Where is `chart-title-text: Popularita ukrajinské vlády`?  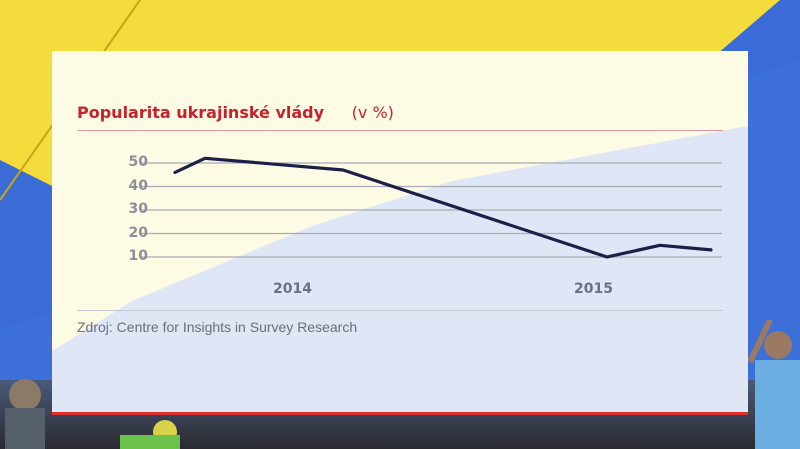 chart-title-text: Popularita ukrajinské vlády is located at coordinates (201, 112).